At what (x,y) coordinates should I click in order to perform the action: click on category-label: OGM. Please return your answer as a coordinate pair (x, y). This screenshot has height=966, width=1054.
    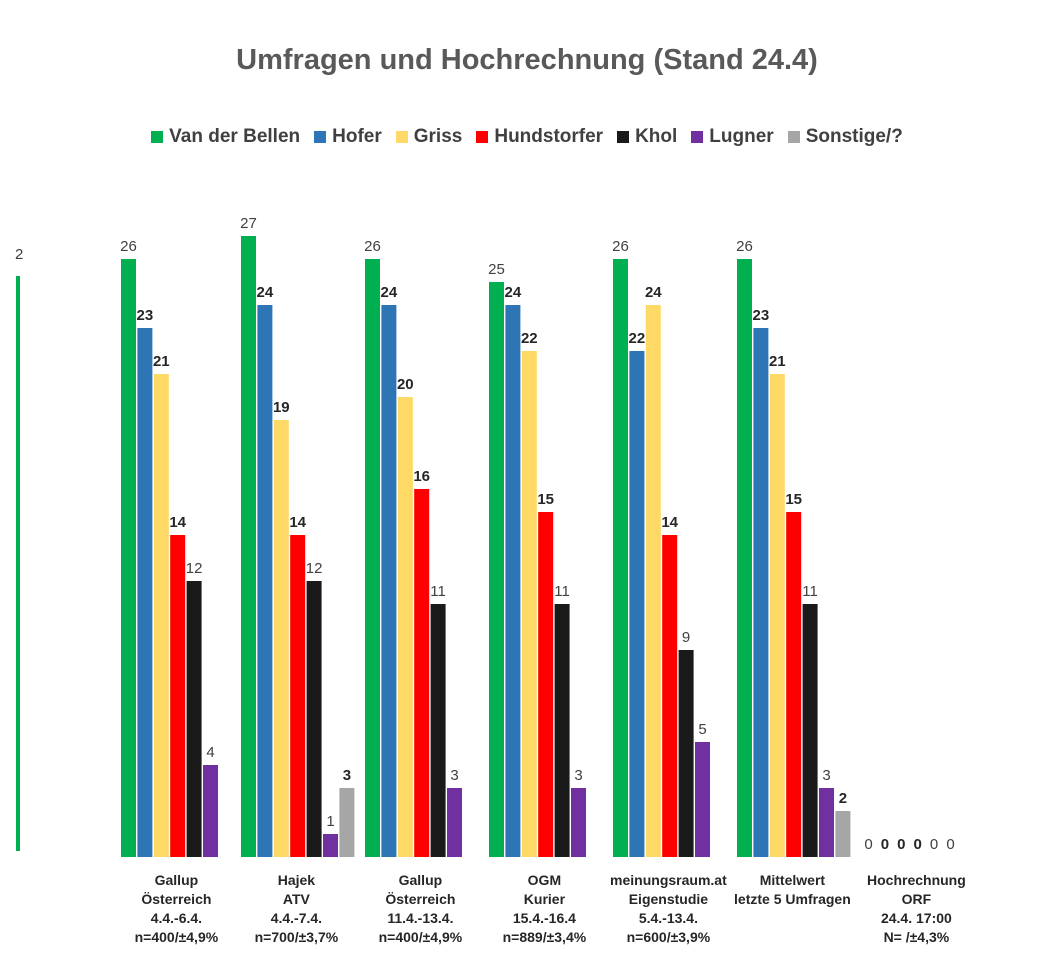
    Looking at the image, I should click on (544, 880).